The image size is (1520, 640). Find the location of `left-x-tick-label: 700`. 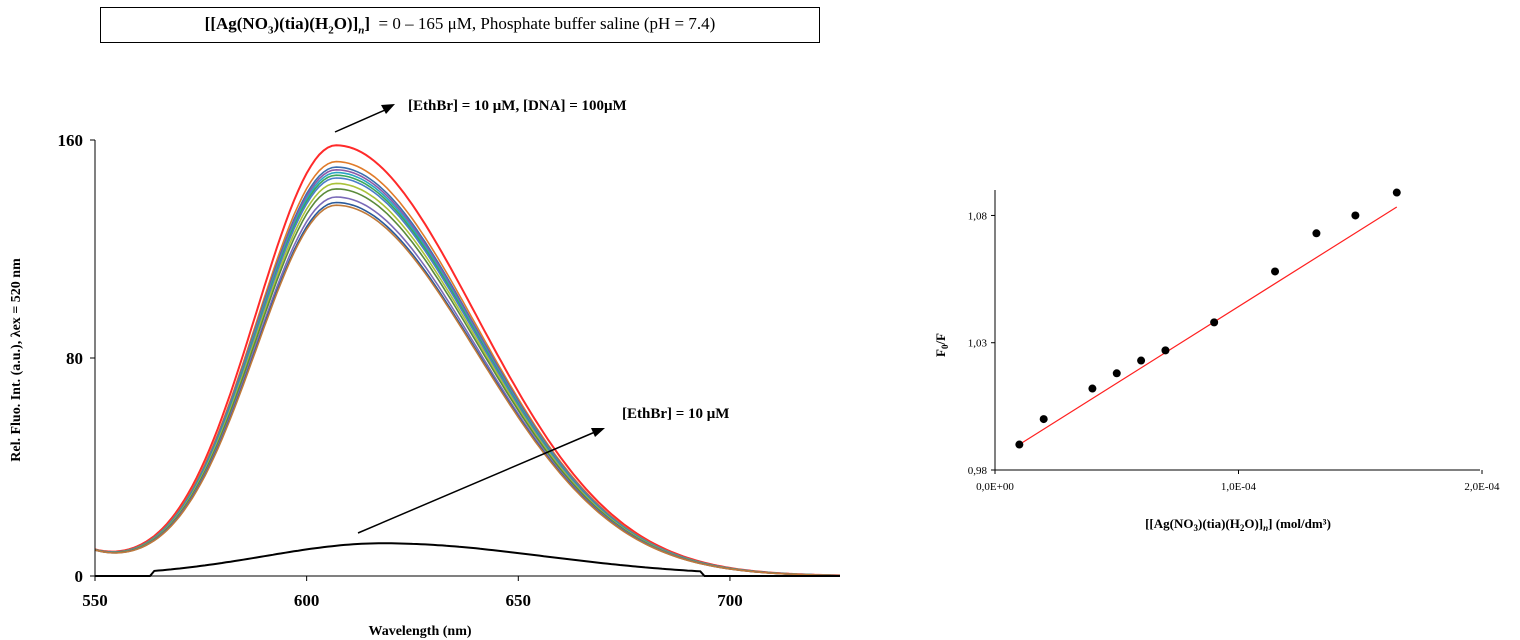

left-x-tick-label: 700 is located at coordinates (730, 600).